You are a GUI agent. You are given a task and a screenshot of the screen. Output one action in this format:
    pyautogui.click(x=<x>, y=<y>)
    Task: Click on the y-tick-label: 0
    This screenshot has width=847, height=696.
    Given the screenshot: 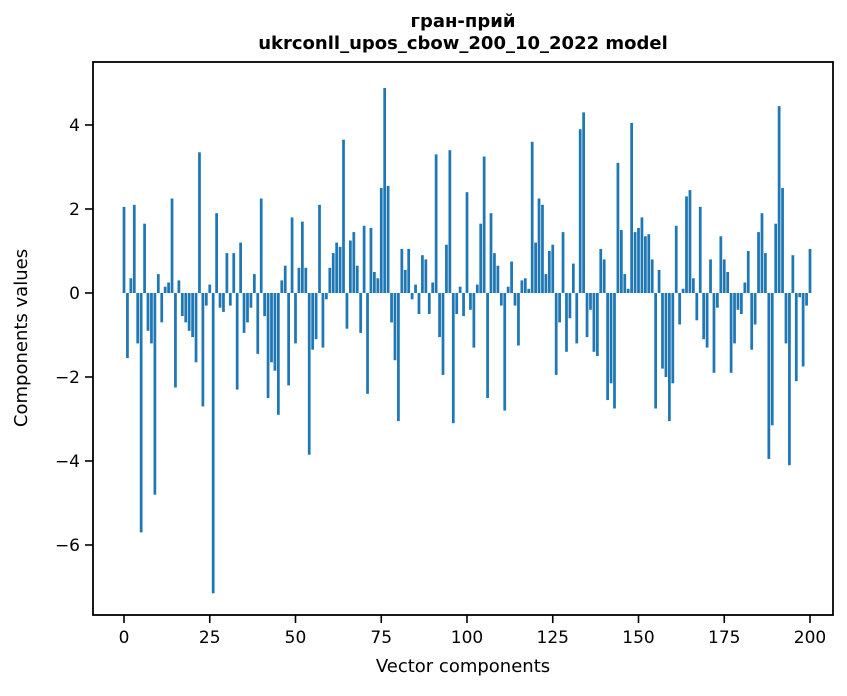 What is the action you would take?
    pyautogui.click(x=74, y=294)
    